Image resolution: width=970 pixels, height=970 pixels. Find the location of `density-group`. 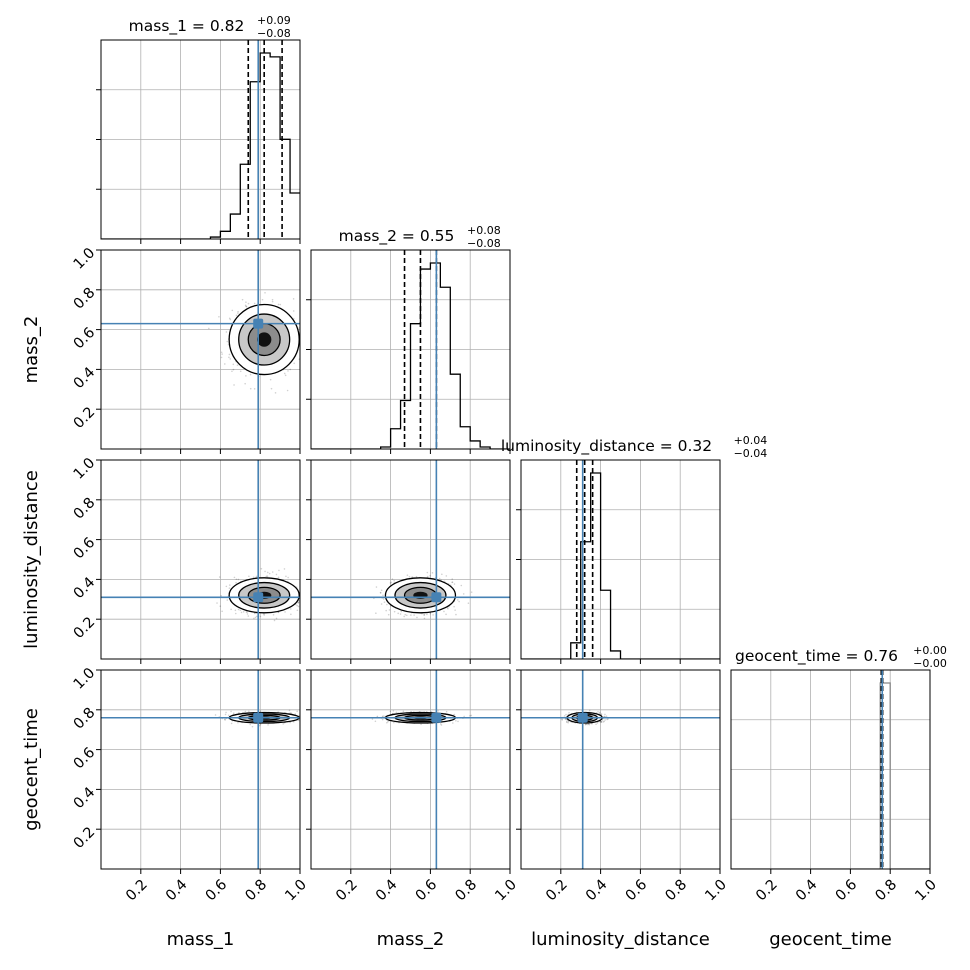

density-group is located at coordinates (262, 594).